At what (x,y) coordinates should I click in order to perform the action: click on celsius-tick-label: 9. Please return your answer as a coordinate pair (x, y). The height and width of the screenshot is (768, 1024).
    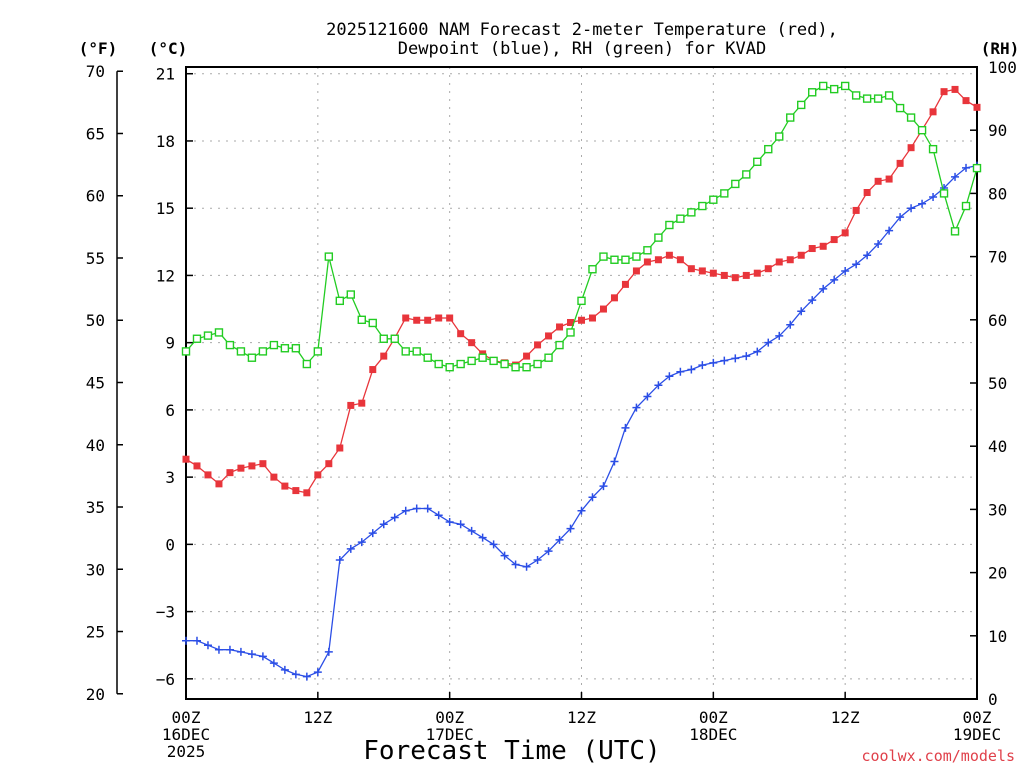
    Looking at the image, I should click on (170, 343).